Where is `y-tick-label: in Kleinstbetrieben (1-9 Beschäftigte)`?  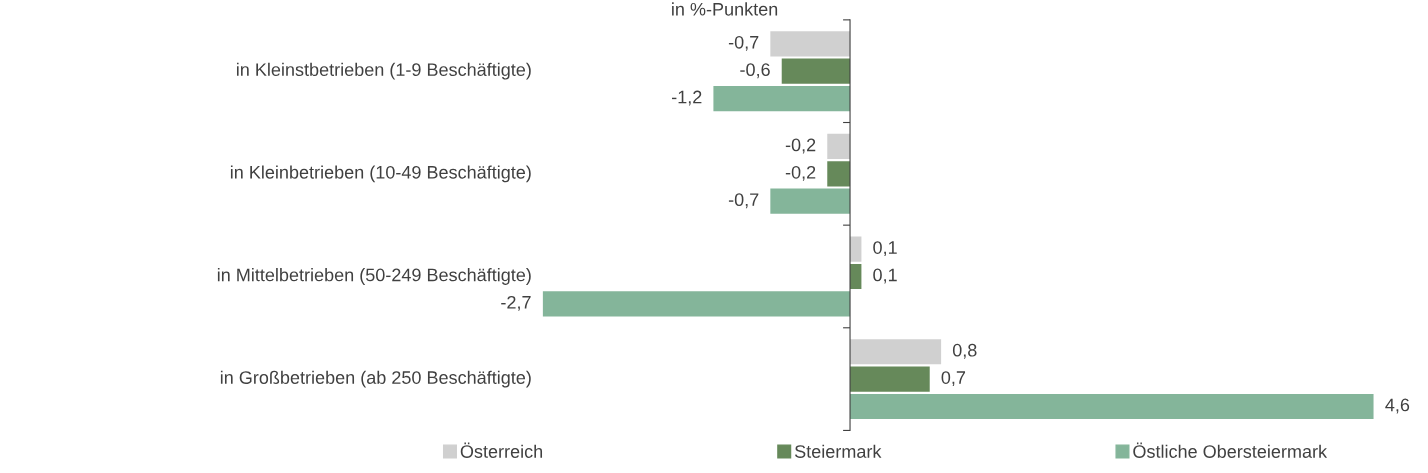 y-tick-label: in Kleinstbetrieben (1-9 Beschäftigte) is located at coordinates (383, 71).